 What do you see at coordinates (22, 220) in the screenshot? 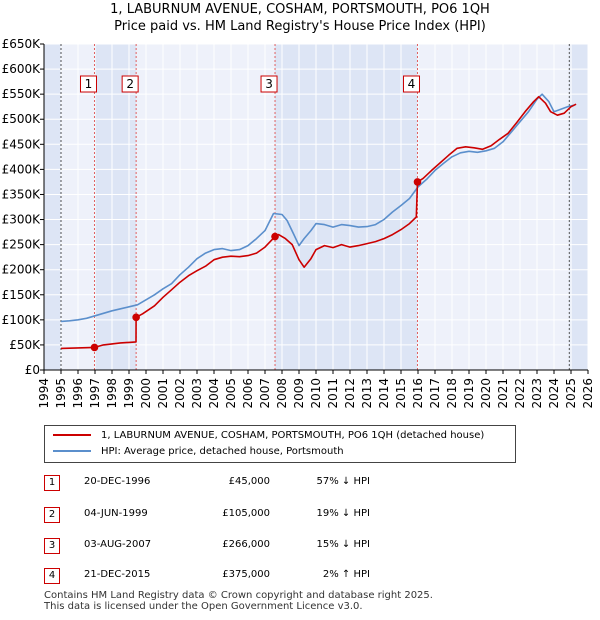
I see `y-tick-label: £300K` at bounding box center [22, 220].